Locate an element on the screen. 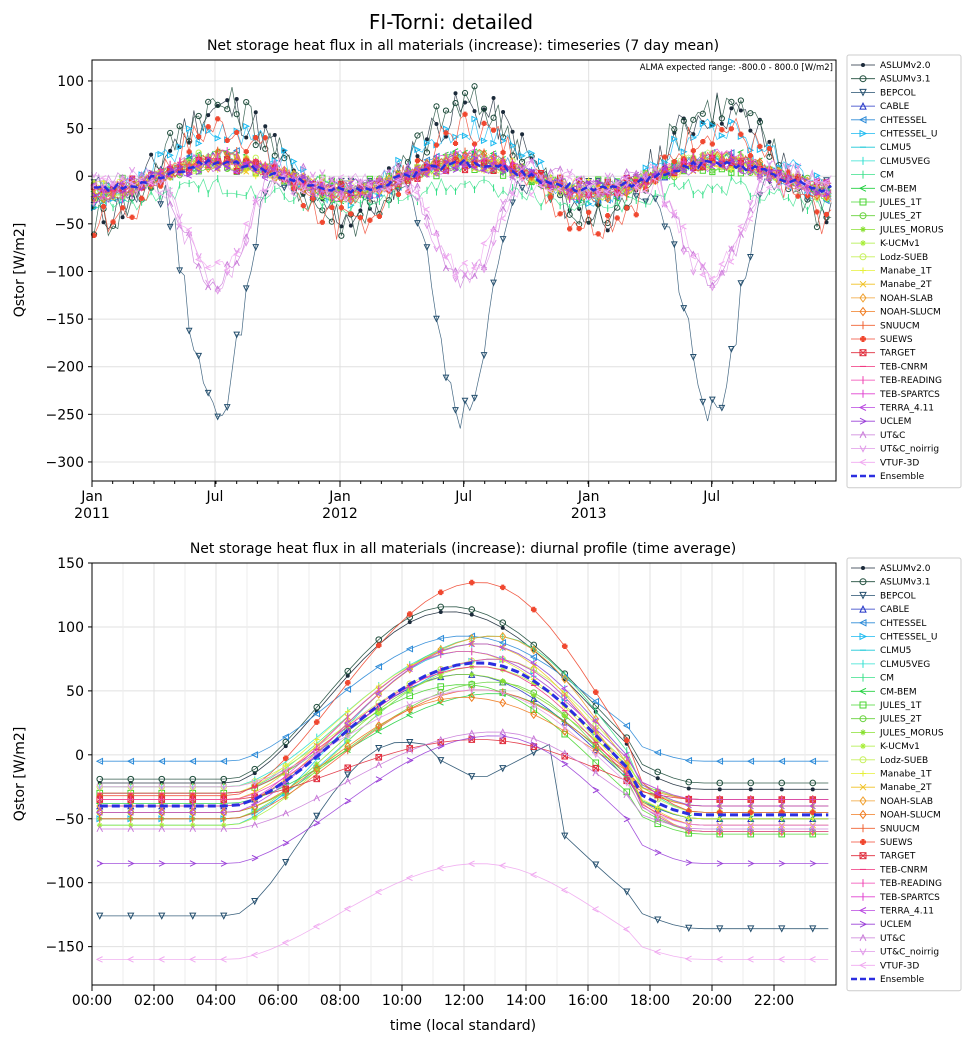 This screenshot has width=965, height=1048. x-tick-label: 14:00 is located at coordinates (526, 1001).